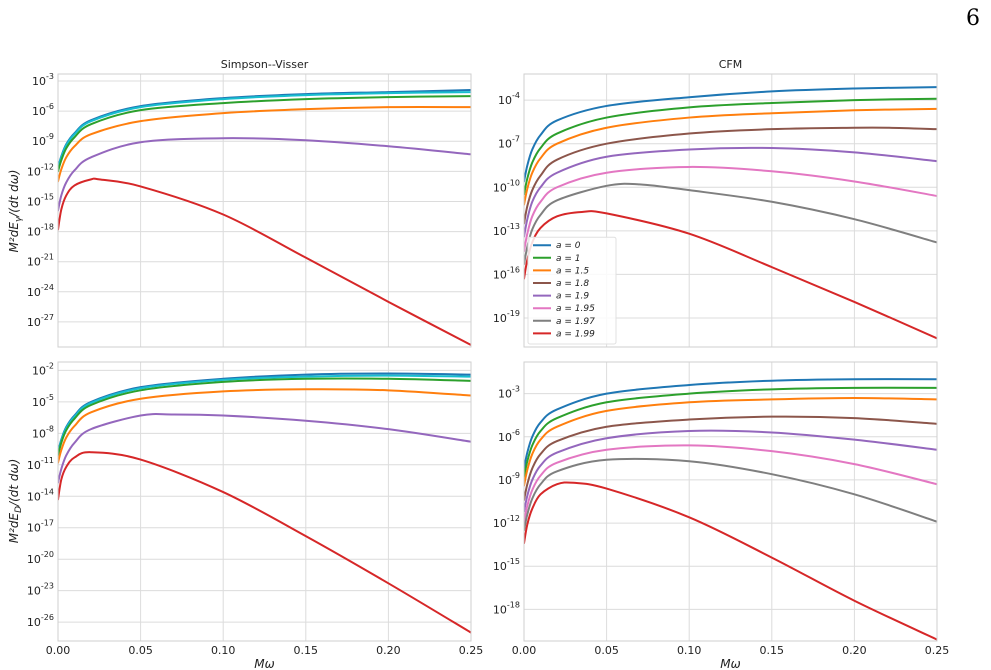  I want to click on legend-label: a = 1.5, so click(572, 271).